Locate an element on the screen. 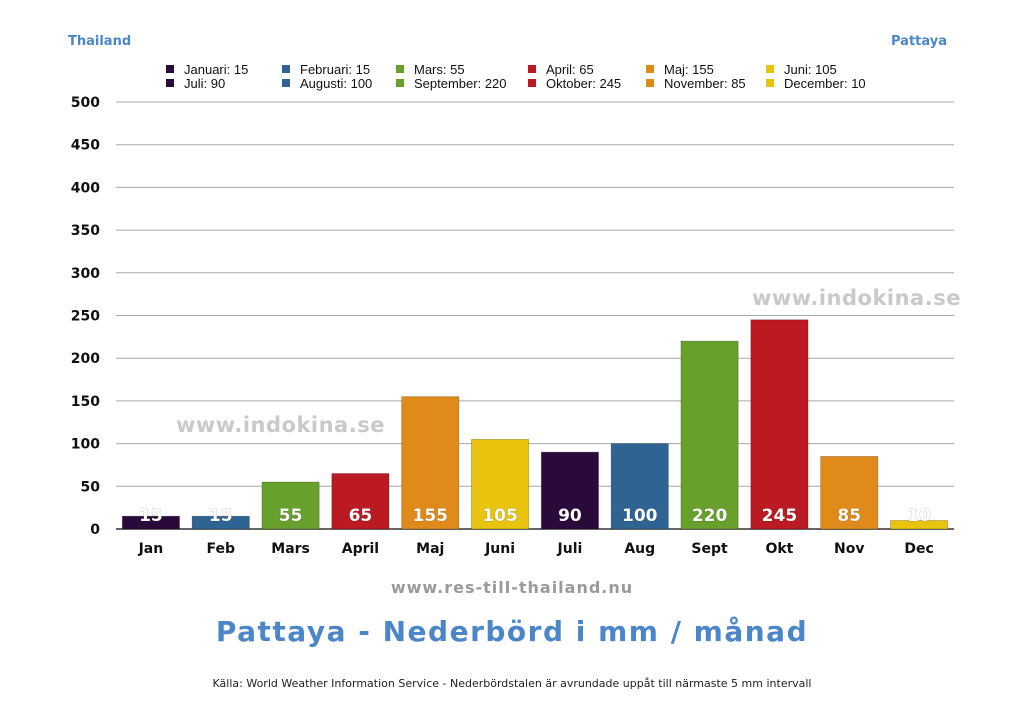 Image resolution: width=1024 pixels, height=724 pixels. legend-label: Maj: 155 is located at coordinates (689, 69).